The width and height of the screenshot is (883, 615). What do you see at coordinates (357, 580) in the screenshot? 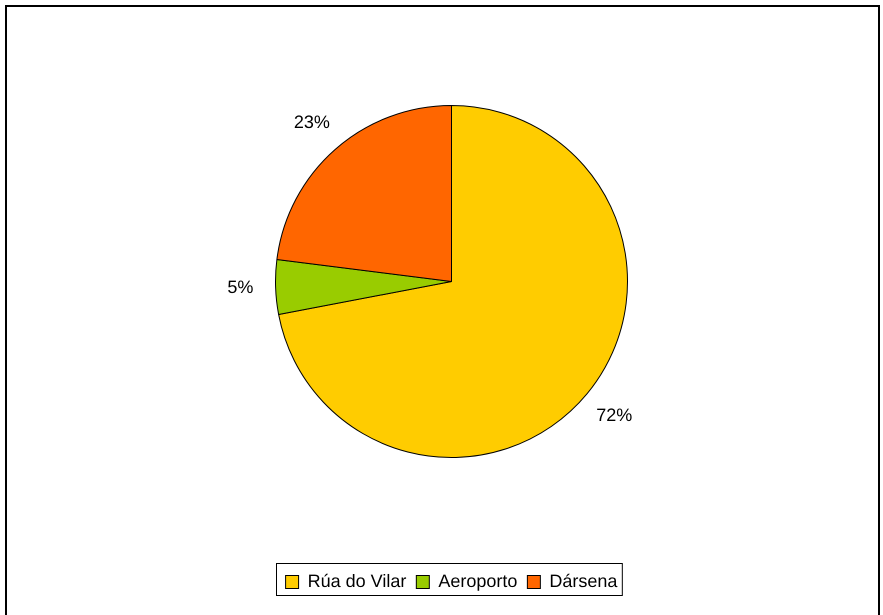
I see `legend-label: Rúa do Vilar` at bounding box center [357, 580].